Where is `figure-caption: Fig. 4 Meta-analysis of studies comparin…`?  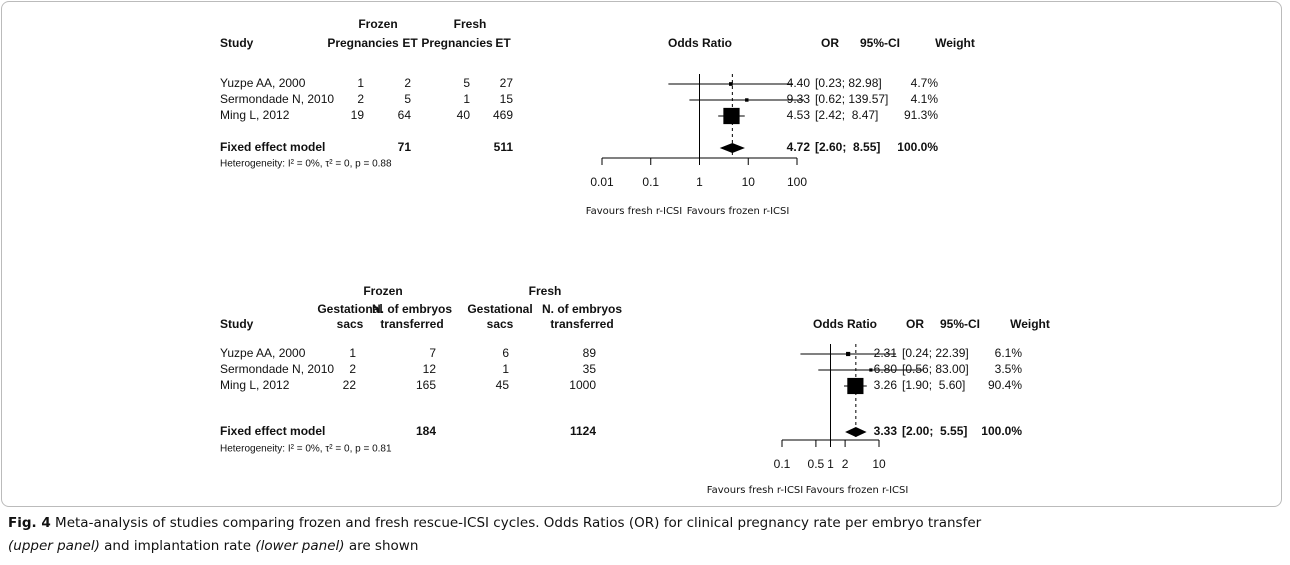
figure-caption: Fig. 4 Meta-analysis of studies comparin… is located at coordinates (645, 535).